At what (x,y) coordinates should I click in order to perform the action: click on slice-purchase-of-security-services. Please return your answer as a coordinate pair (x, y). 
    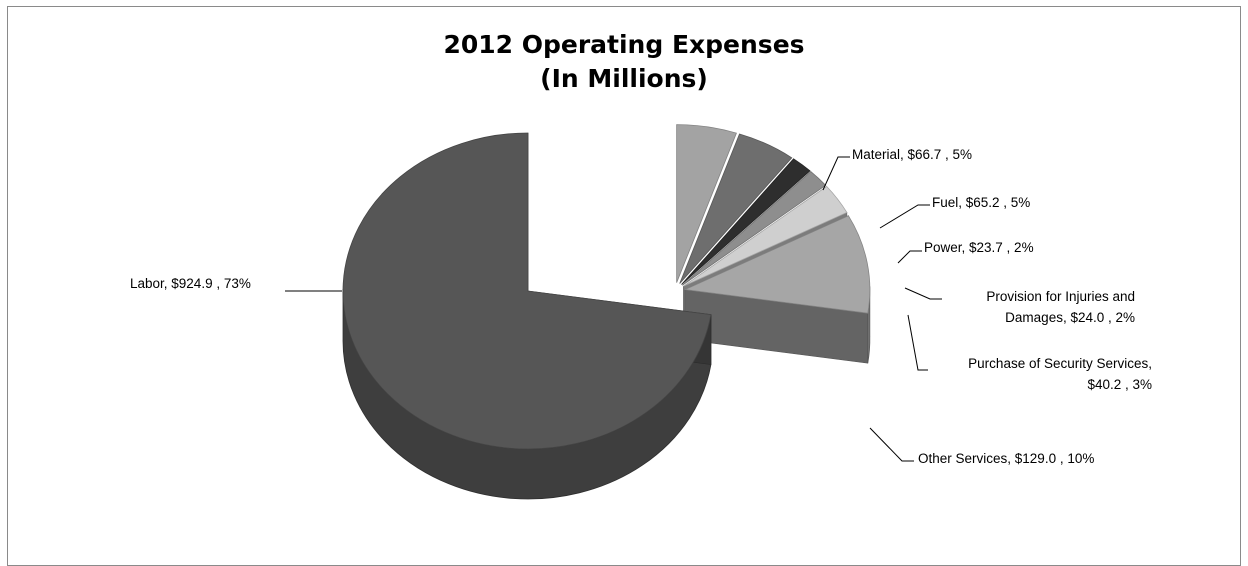
    Looking at the image, I should click on (765, 236).